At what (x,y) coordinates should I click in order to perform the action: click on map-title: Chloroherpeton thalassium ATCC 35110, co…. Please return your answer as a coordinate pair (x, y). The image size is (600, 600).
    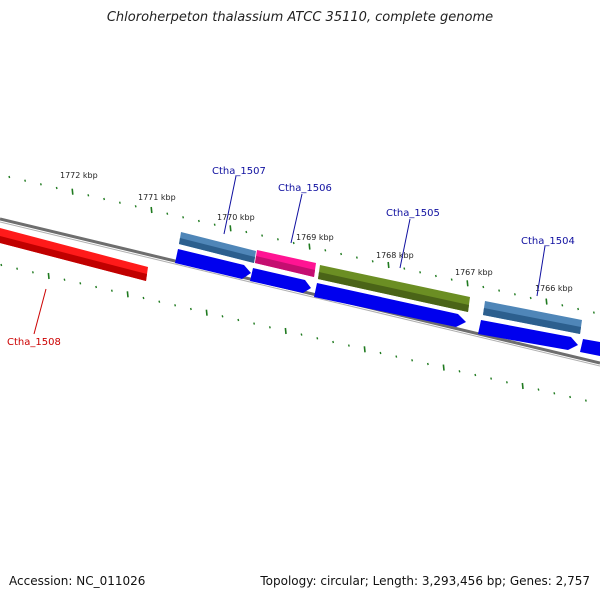
    Looking at the image, I should click on (300, 17).